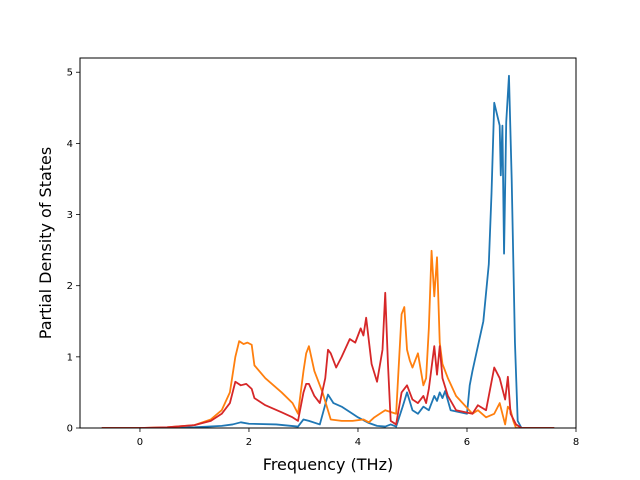 This screenshot has width=640, height=480. What do you see at coordinates (328, 464) in the screenshot?
I see `x-axis-label: Frequency (THz)` at bounding box center [328, 464].